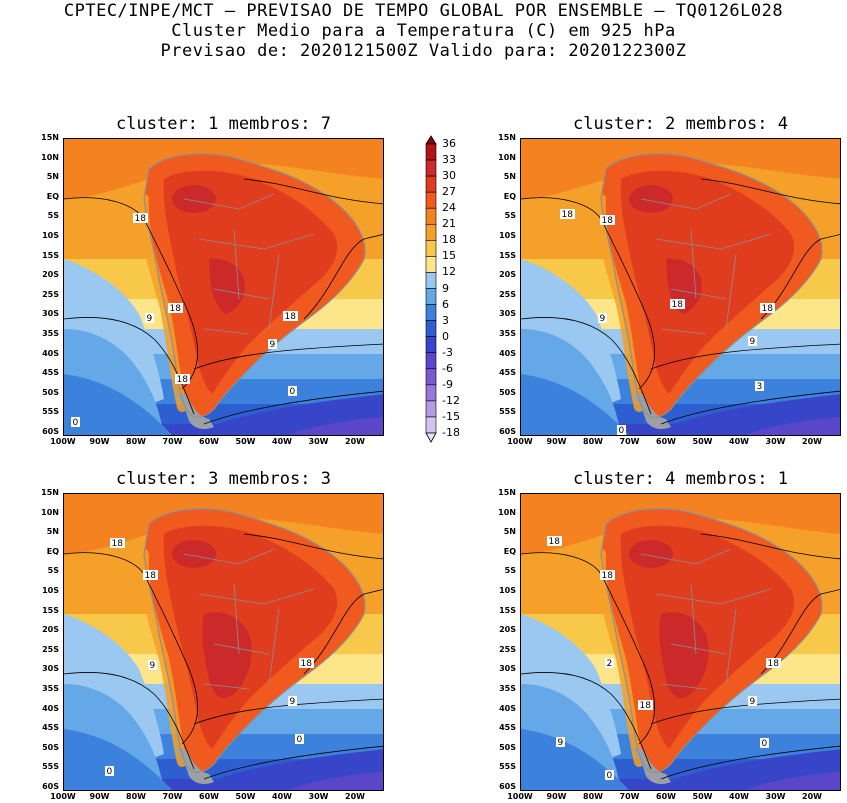 The width and height of the screenshot is (847, 803). I want to click on lat-tick-label: 45S, so click(50, 373).